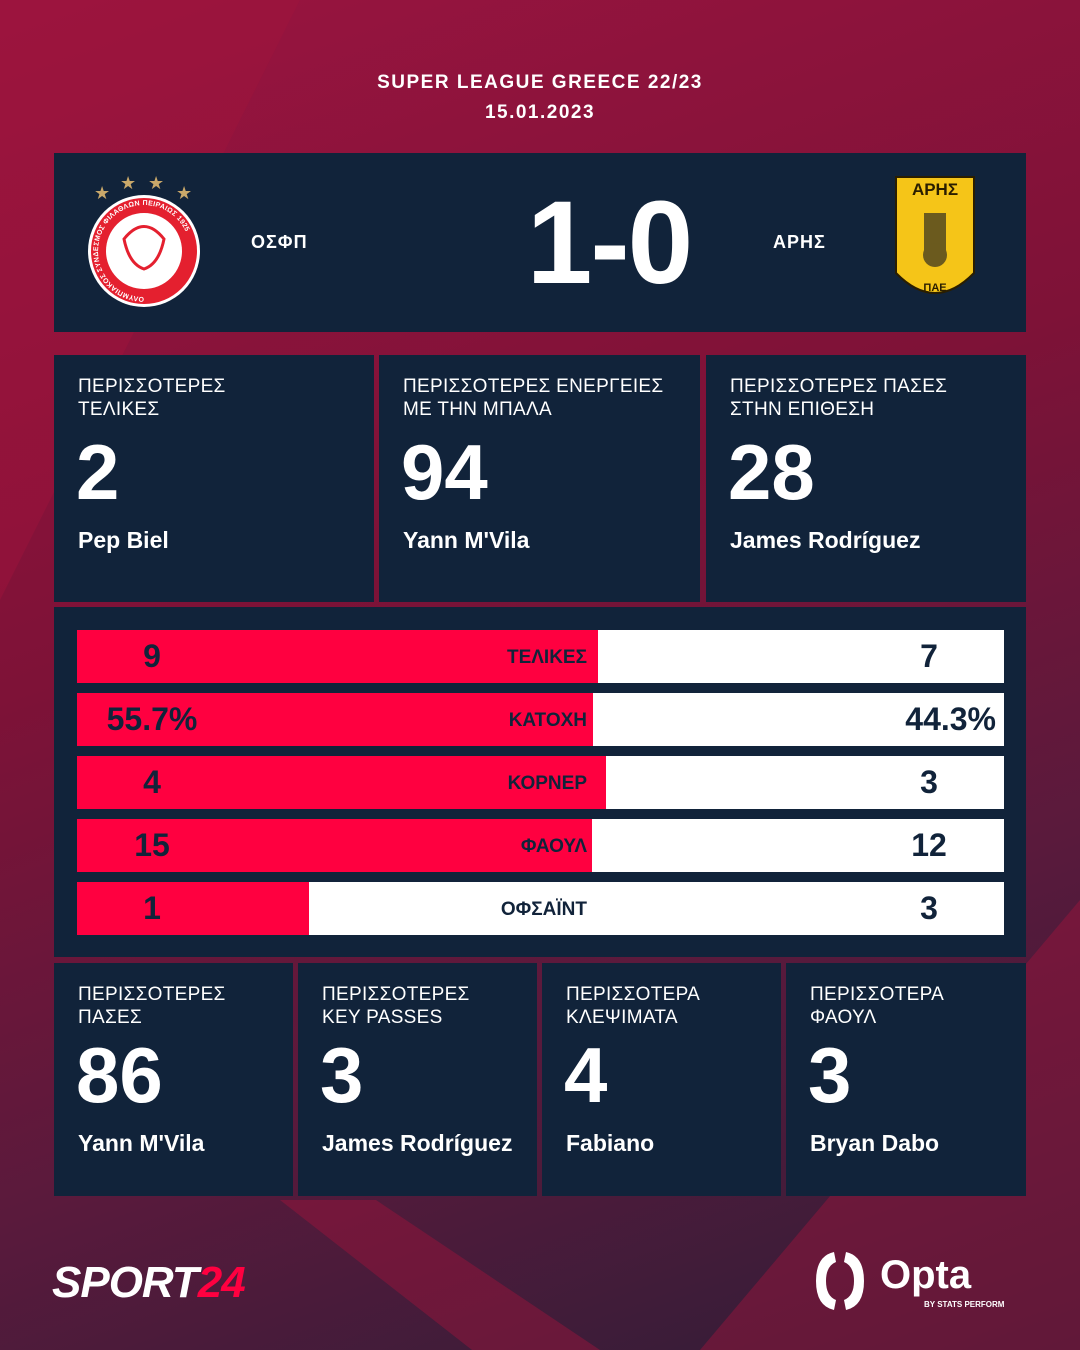 This screenshot has width=1080, height=1350. I want to click on stat-label-line: ΚΛΕΨΙΜΑΤΑ, so click(622, 1017).